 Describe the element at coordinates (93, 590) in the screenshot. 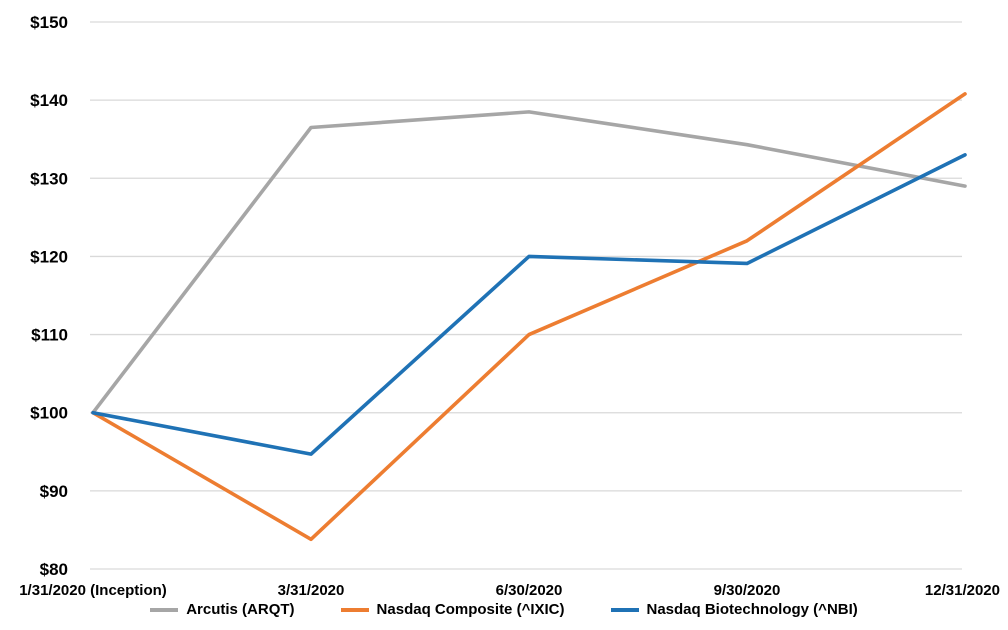

I see `x-axis-tick-label: 1/31/2020 (Inception)` at that location.